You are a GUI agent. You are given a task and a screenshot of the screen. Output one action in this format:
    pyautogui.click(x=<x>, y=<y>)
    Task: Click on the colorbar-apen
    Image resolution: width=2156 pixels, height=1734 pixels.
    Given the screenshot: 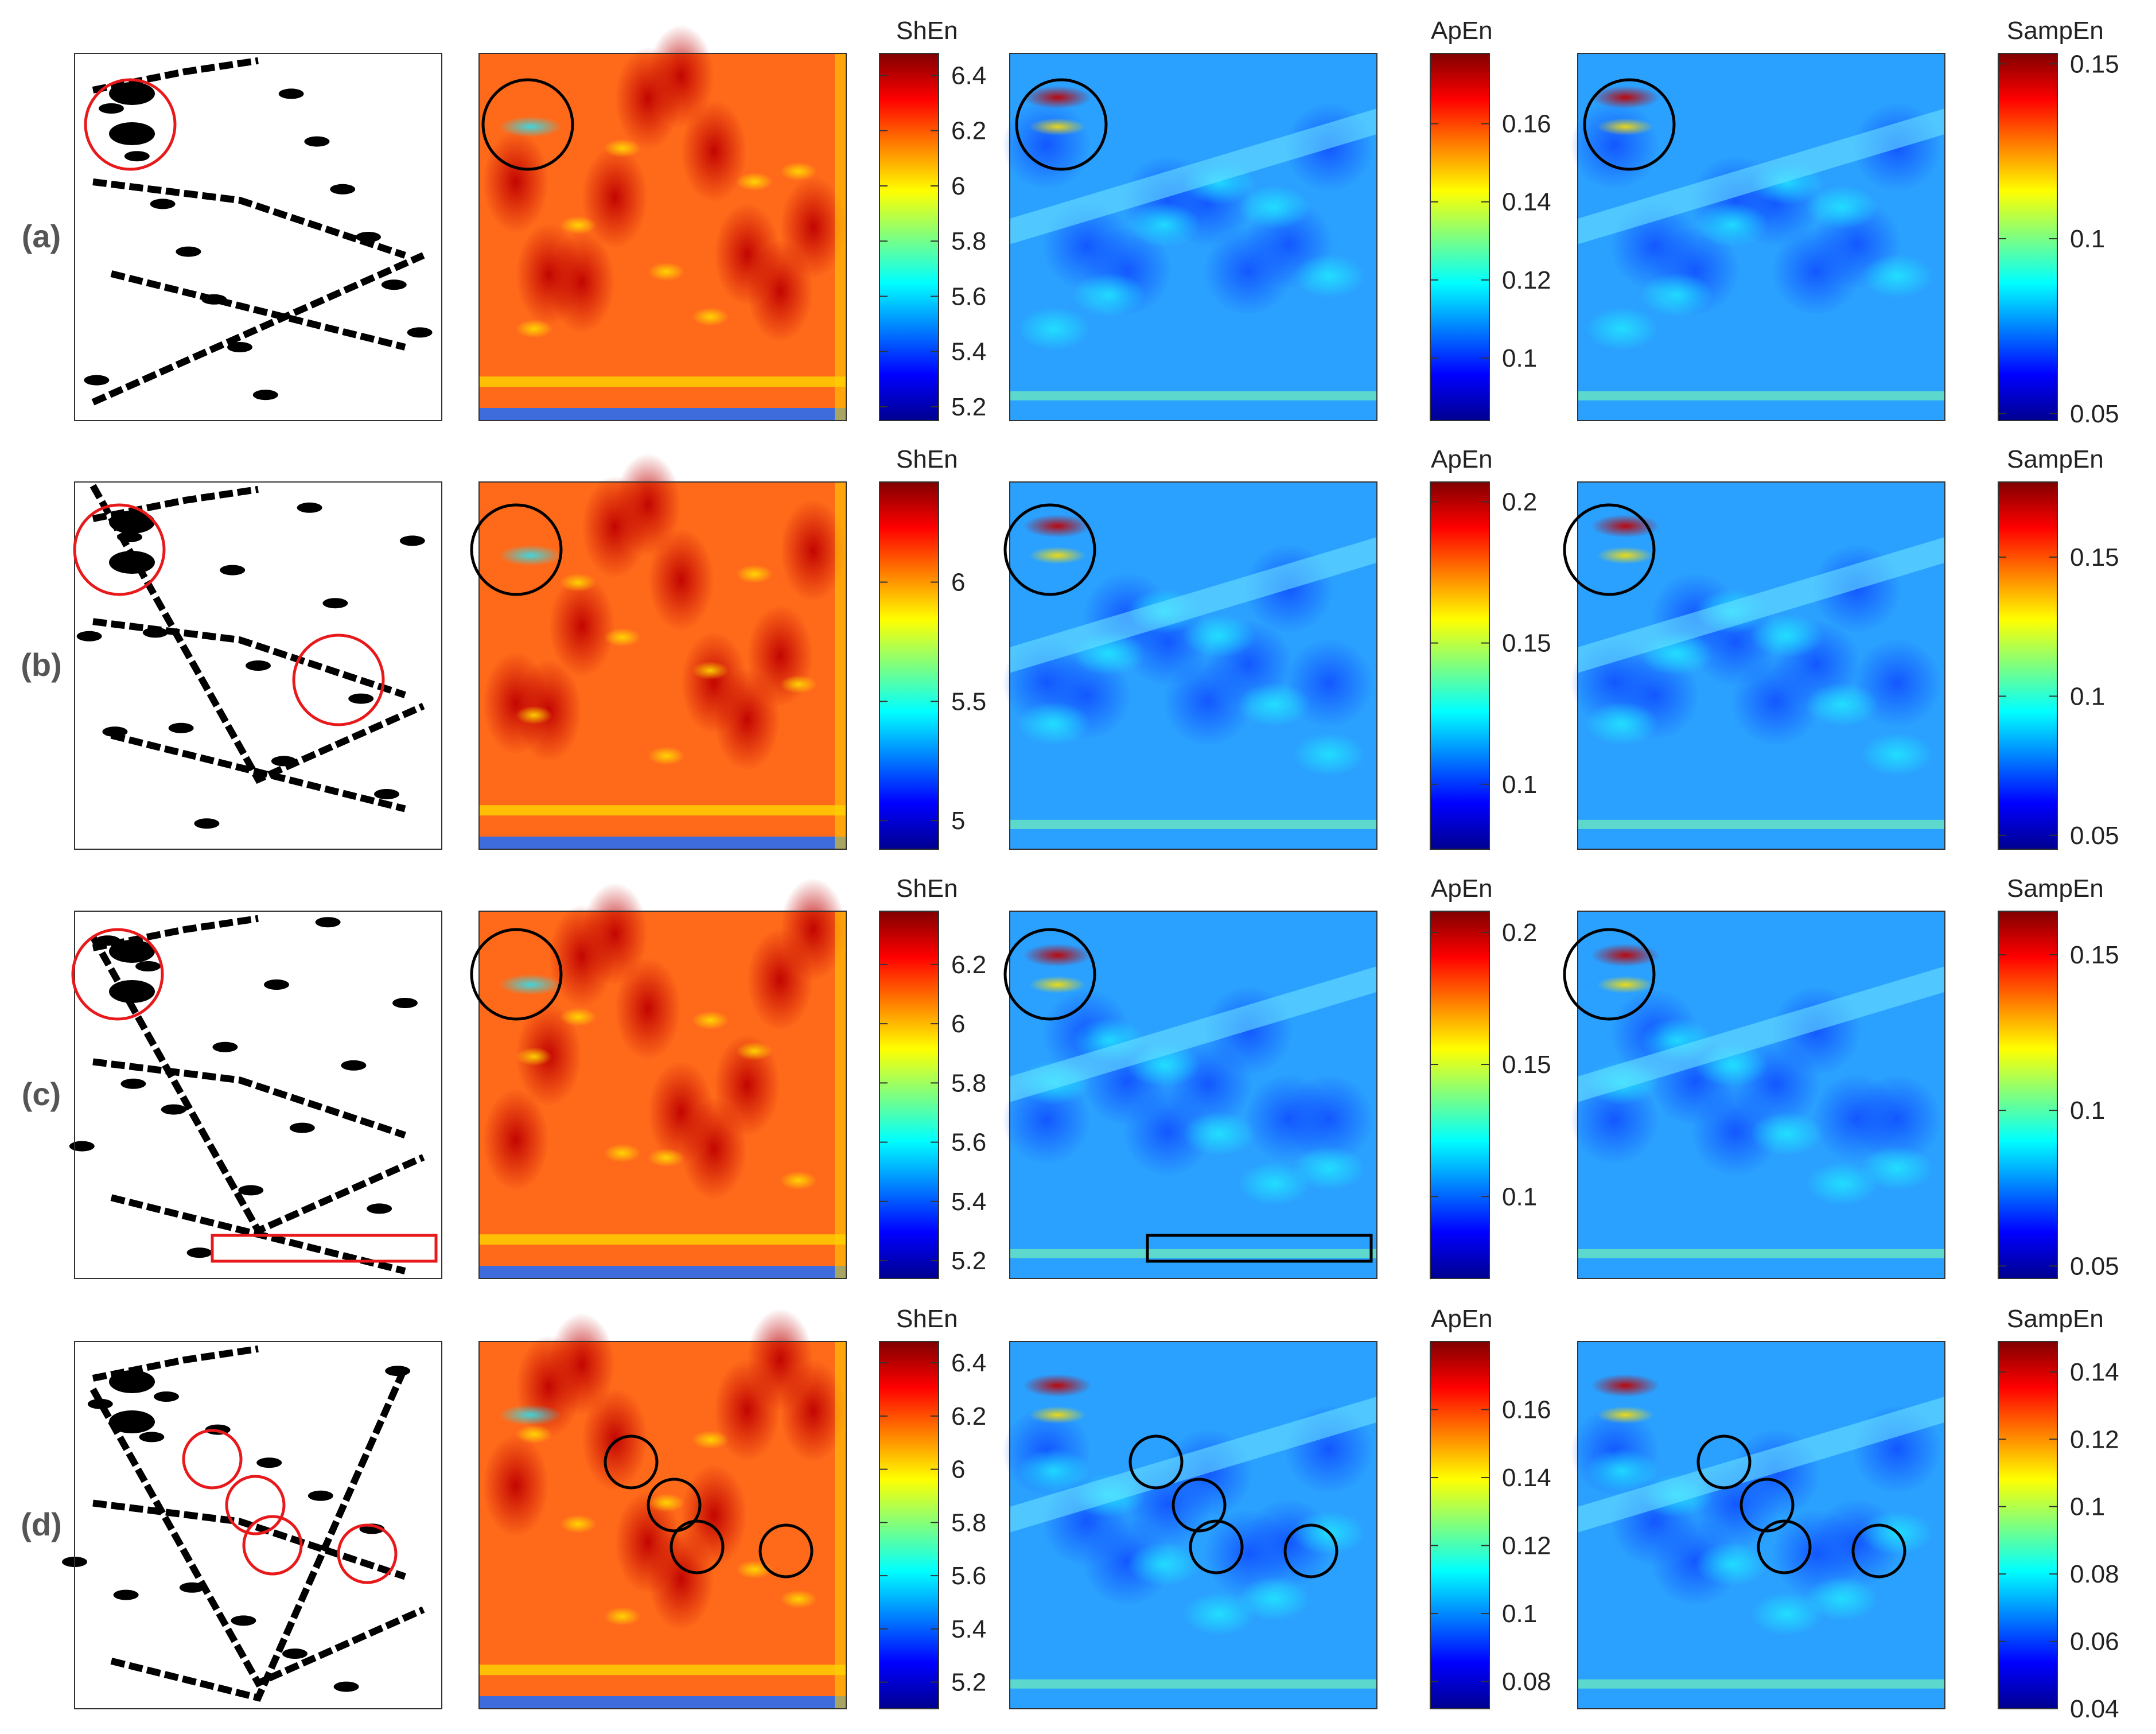 What is the action you would take?
    pyautogui.click(x=1460, y=237)
    